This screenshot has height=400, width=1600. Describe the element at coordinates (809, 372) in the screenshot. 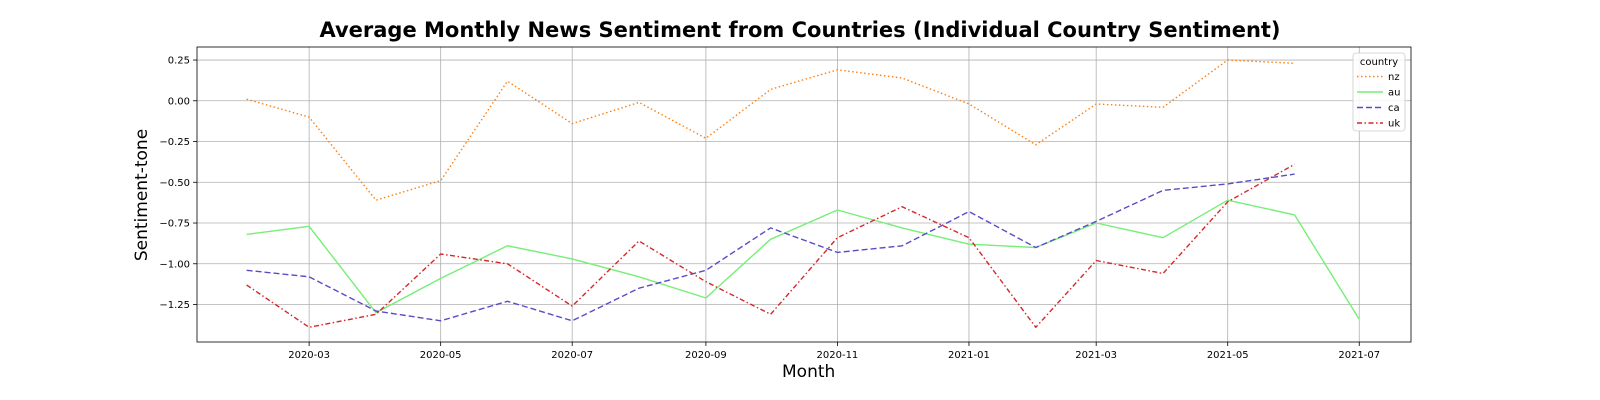

I see `x-axis-label: Month` at that location.